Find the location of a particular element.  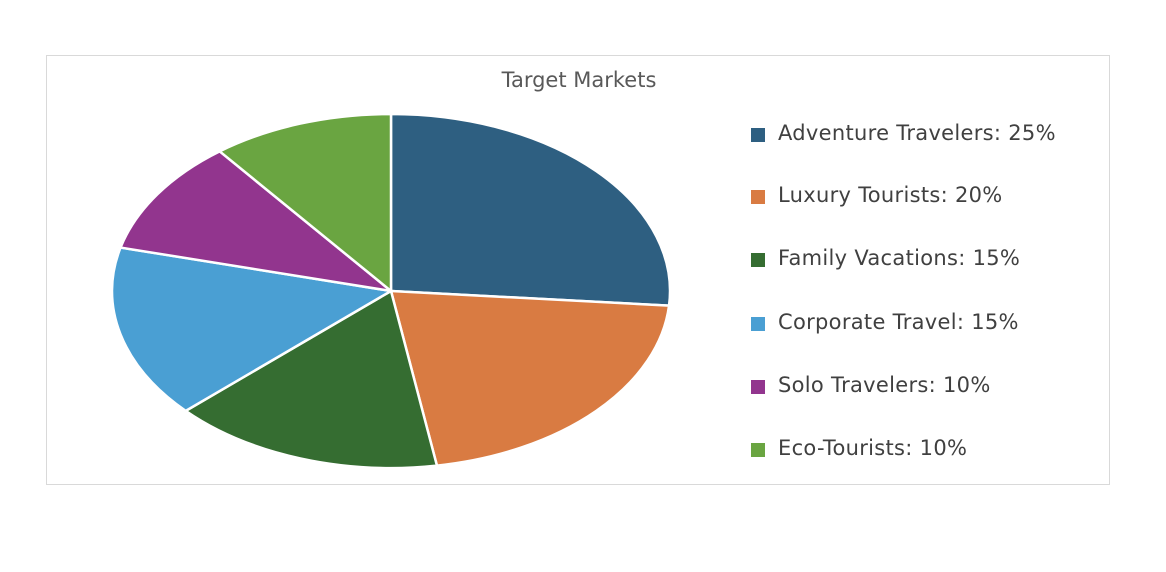

legend-label: Eco-Tourists: 10% is located at coordinates (873, 448).